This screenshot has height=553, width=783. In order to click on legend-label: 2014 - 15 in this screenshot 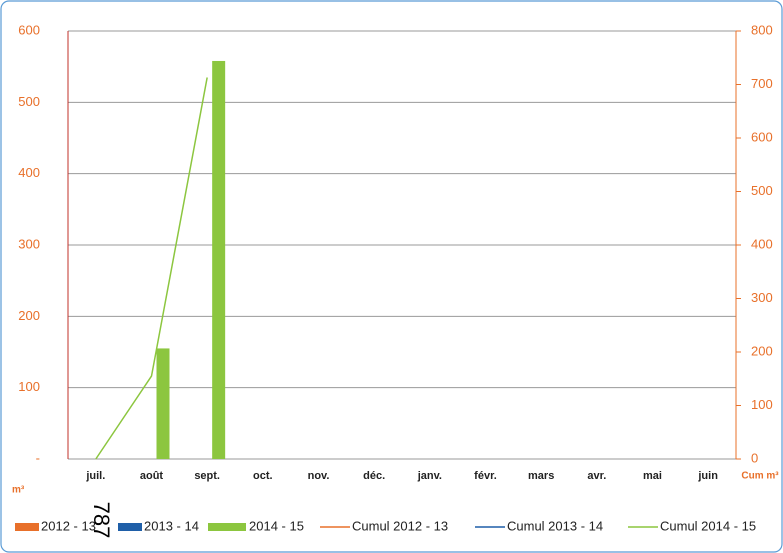, I will do `click(276, 525)`.